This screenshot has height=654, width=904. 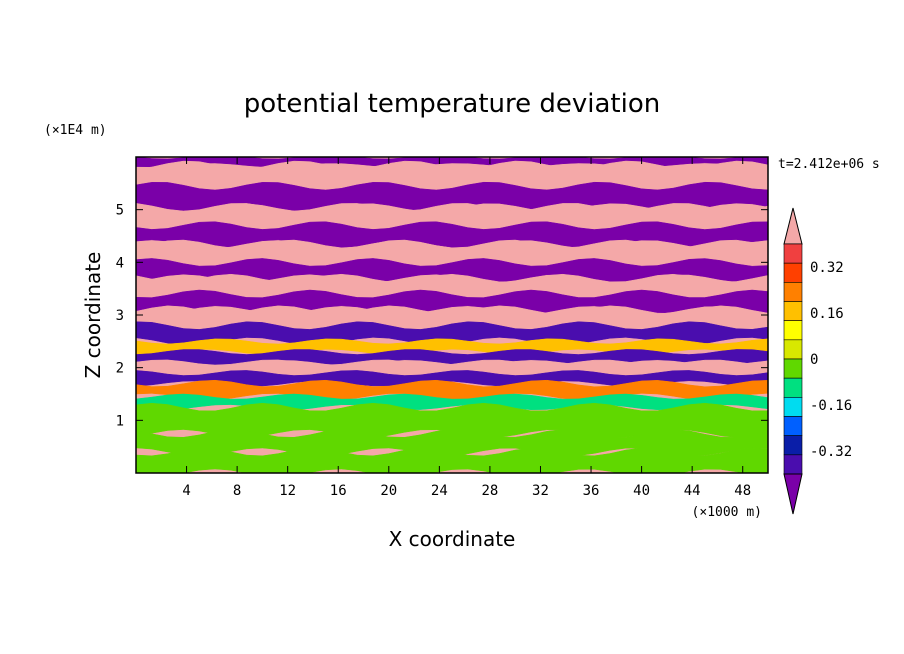 What do you see at coordinates (489, 491) in the screenshot?
I see `x-tick-label: 28` at bounding box center [489, 491].